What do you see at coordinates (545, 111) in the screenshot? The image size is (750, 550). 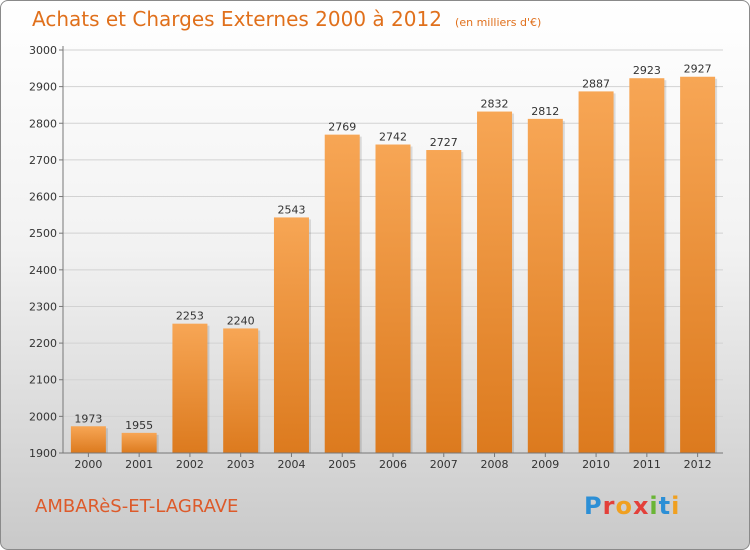 I see `value-label-2009: 2812` at bounding box center [545, 111].